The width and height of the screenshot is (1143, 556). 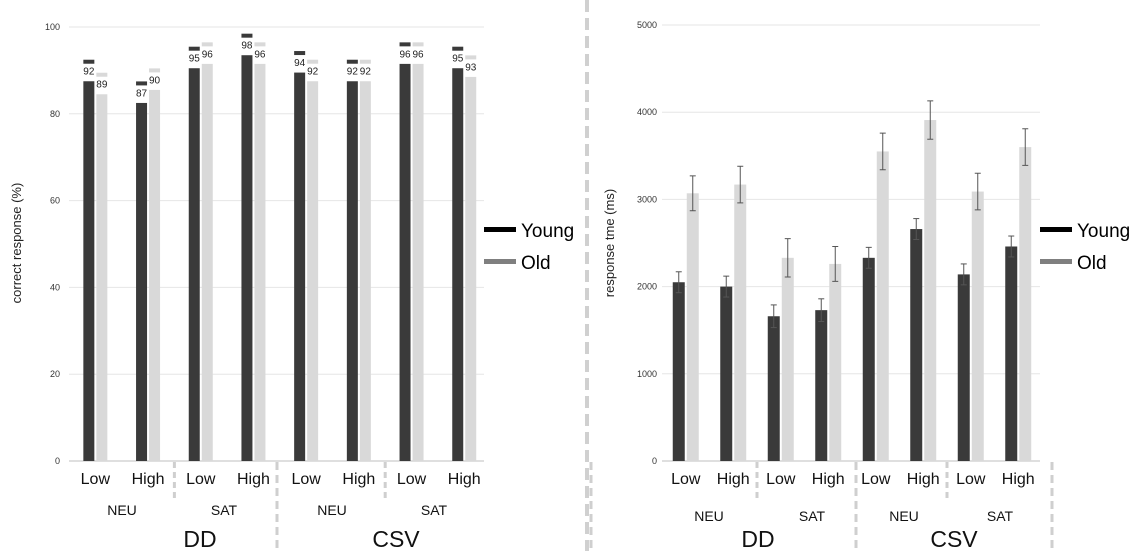 I want to click on legend-label-young-rt: Young, so click(x=1103, y=231).